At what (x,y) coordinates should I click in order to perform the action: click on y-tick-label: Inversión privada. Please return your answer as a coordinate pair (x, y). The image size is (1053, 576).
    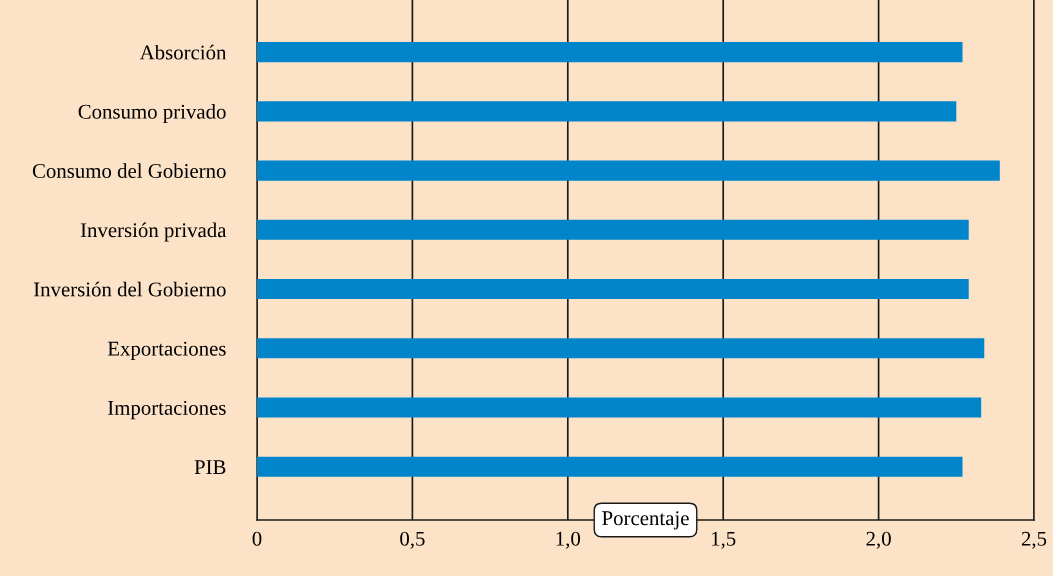
    Looking at the image, I should click on (153, 232).